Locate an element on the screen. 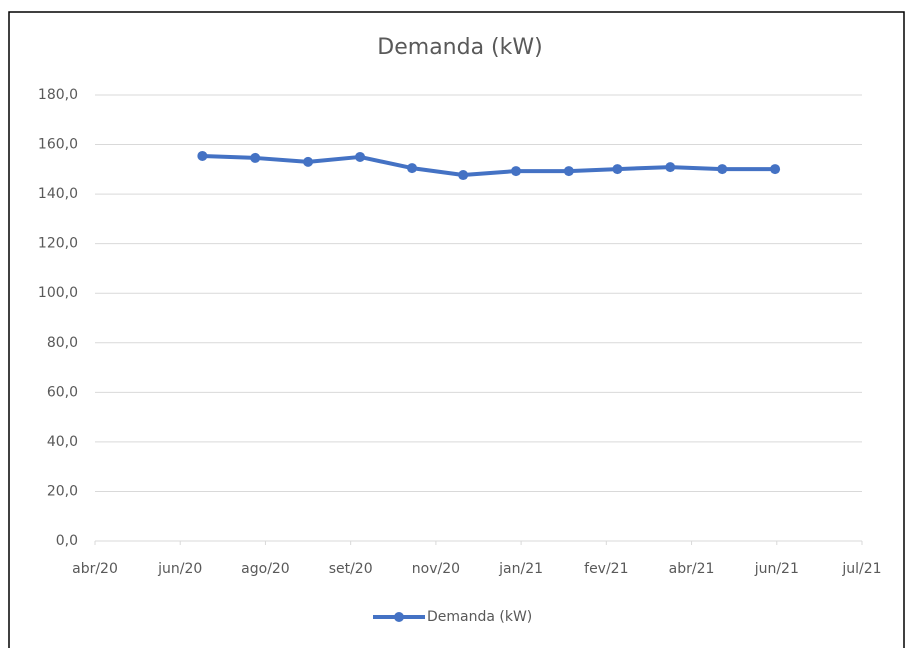 The image size is (907, 648). x-tick-label: set/20 is located at coordinates (351, 569).